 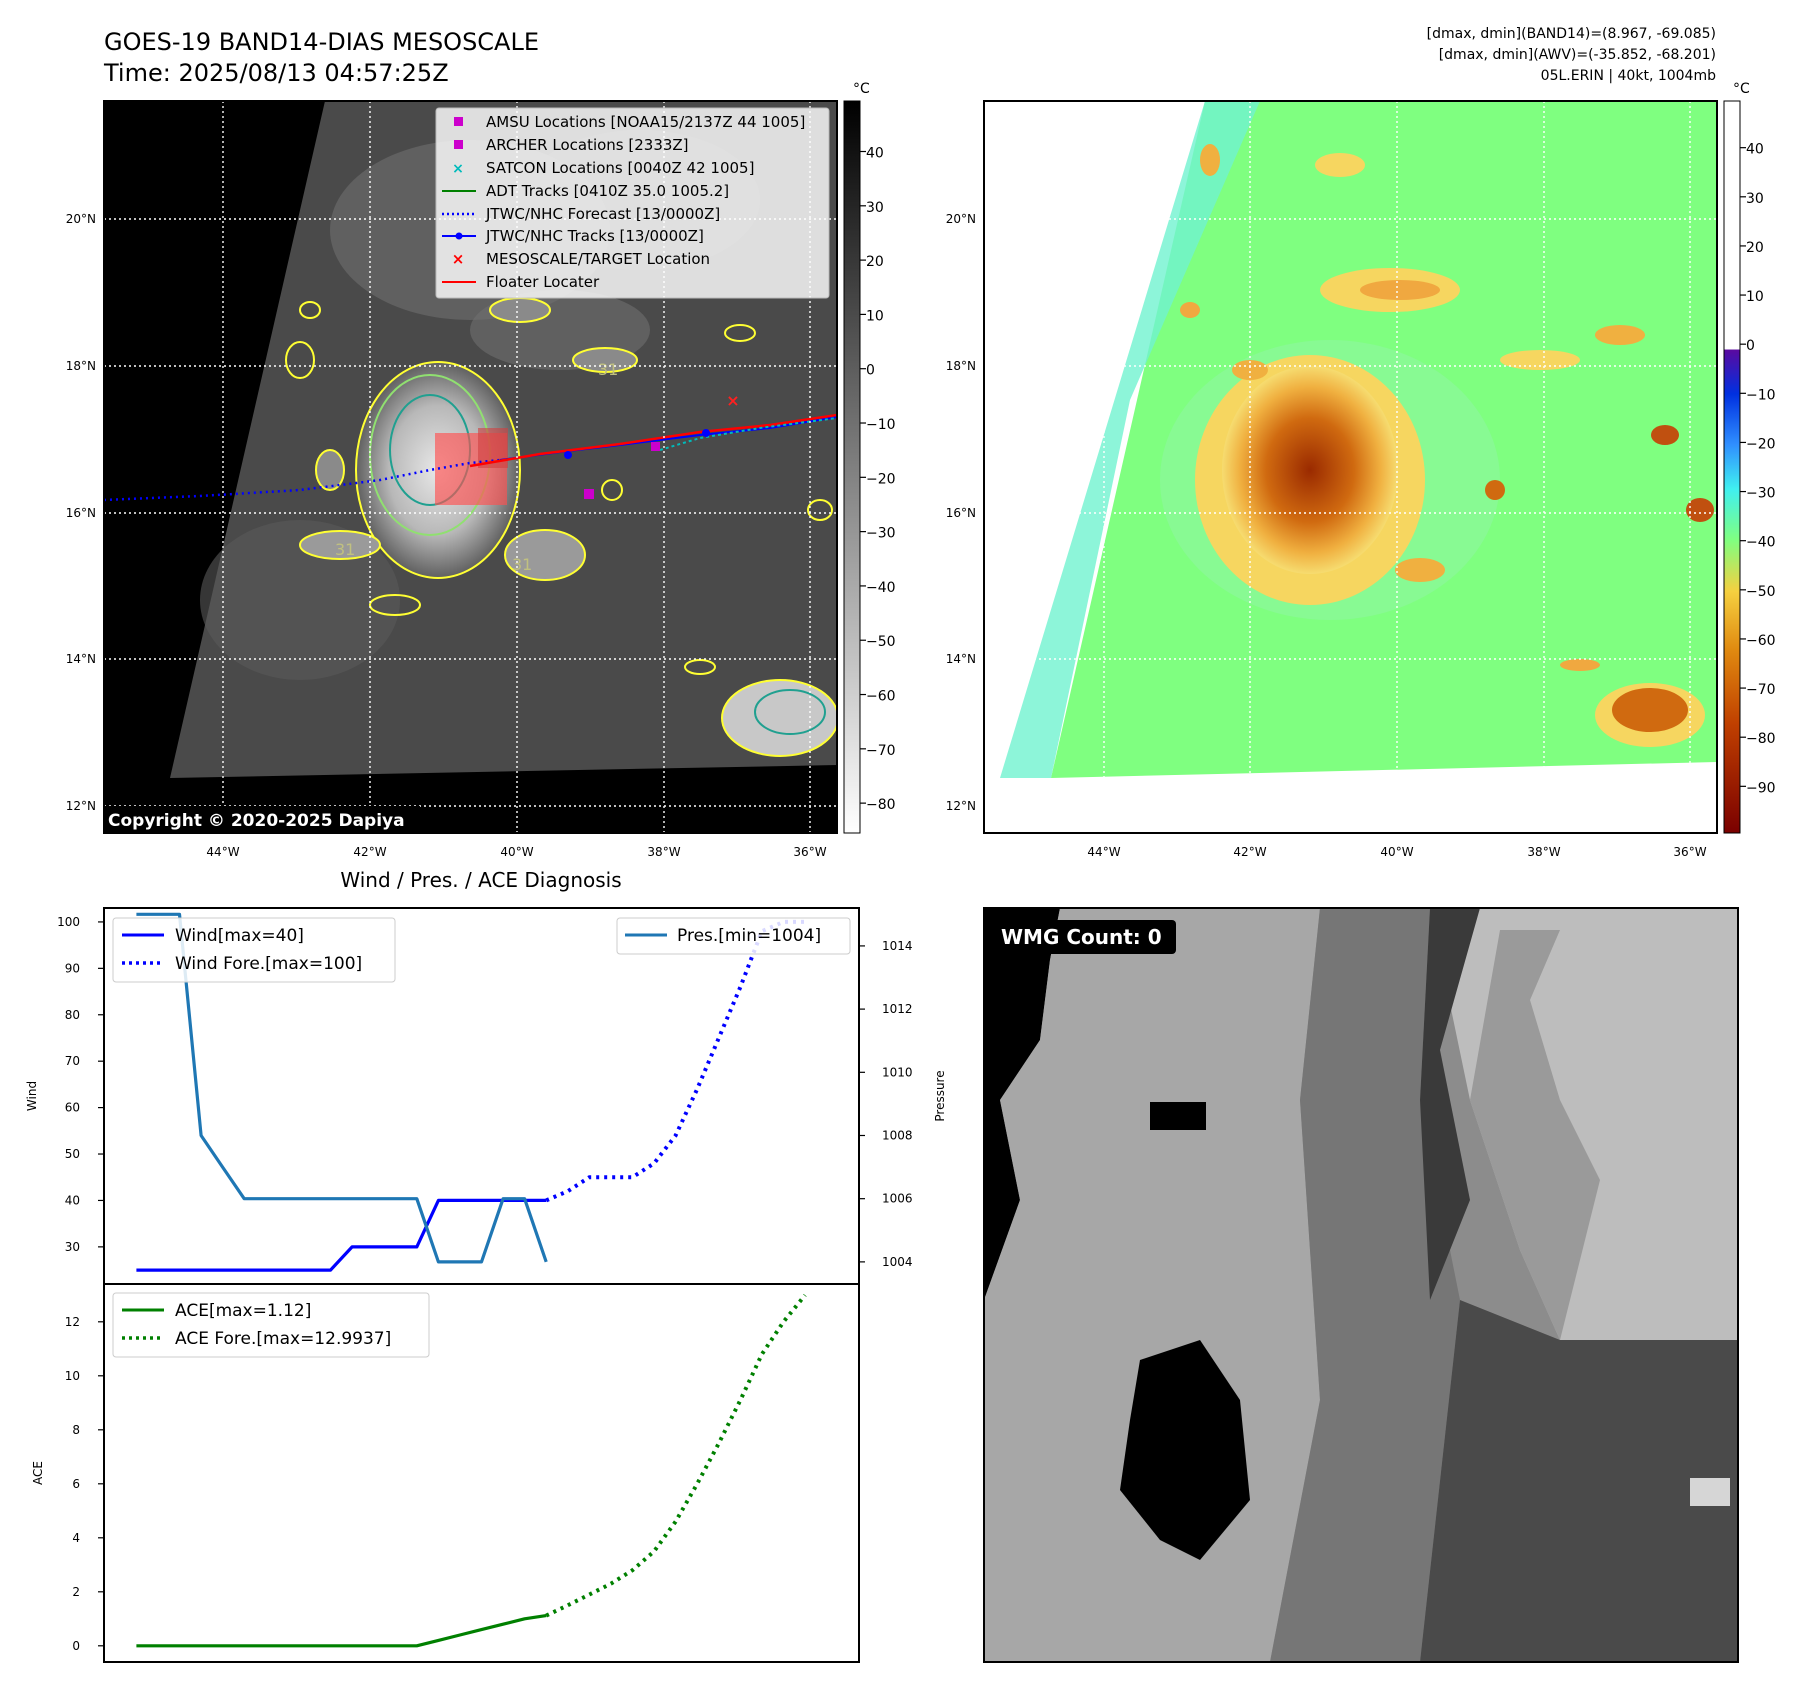 What do you see at coordinates (655, 446) in the screenshot?
I see `archer-location-marker` at bounding box center [655, 446].